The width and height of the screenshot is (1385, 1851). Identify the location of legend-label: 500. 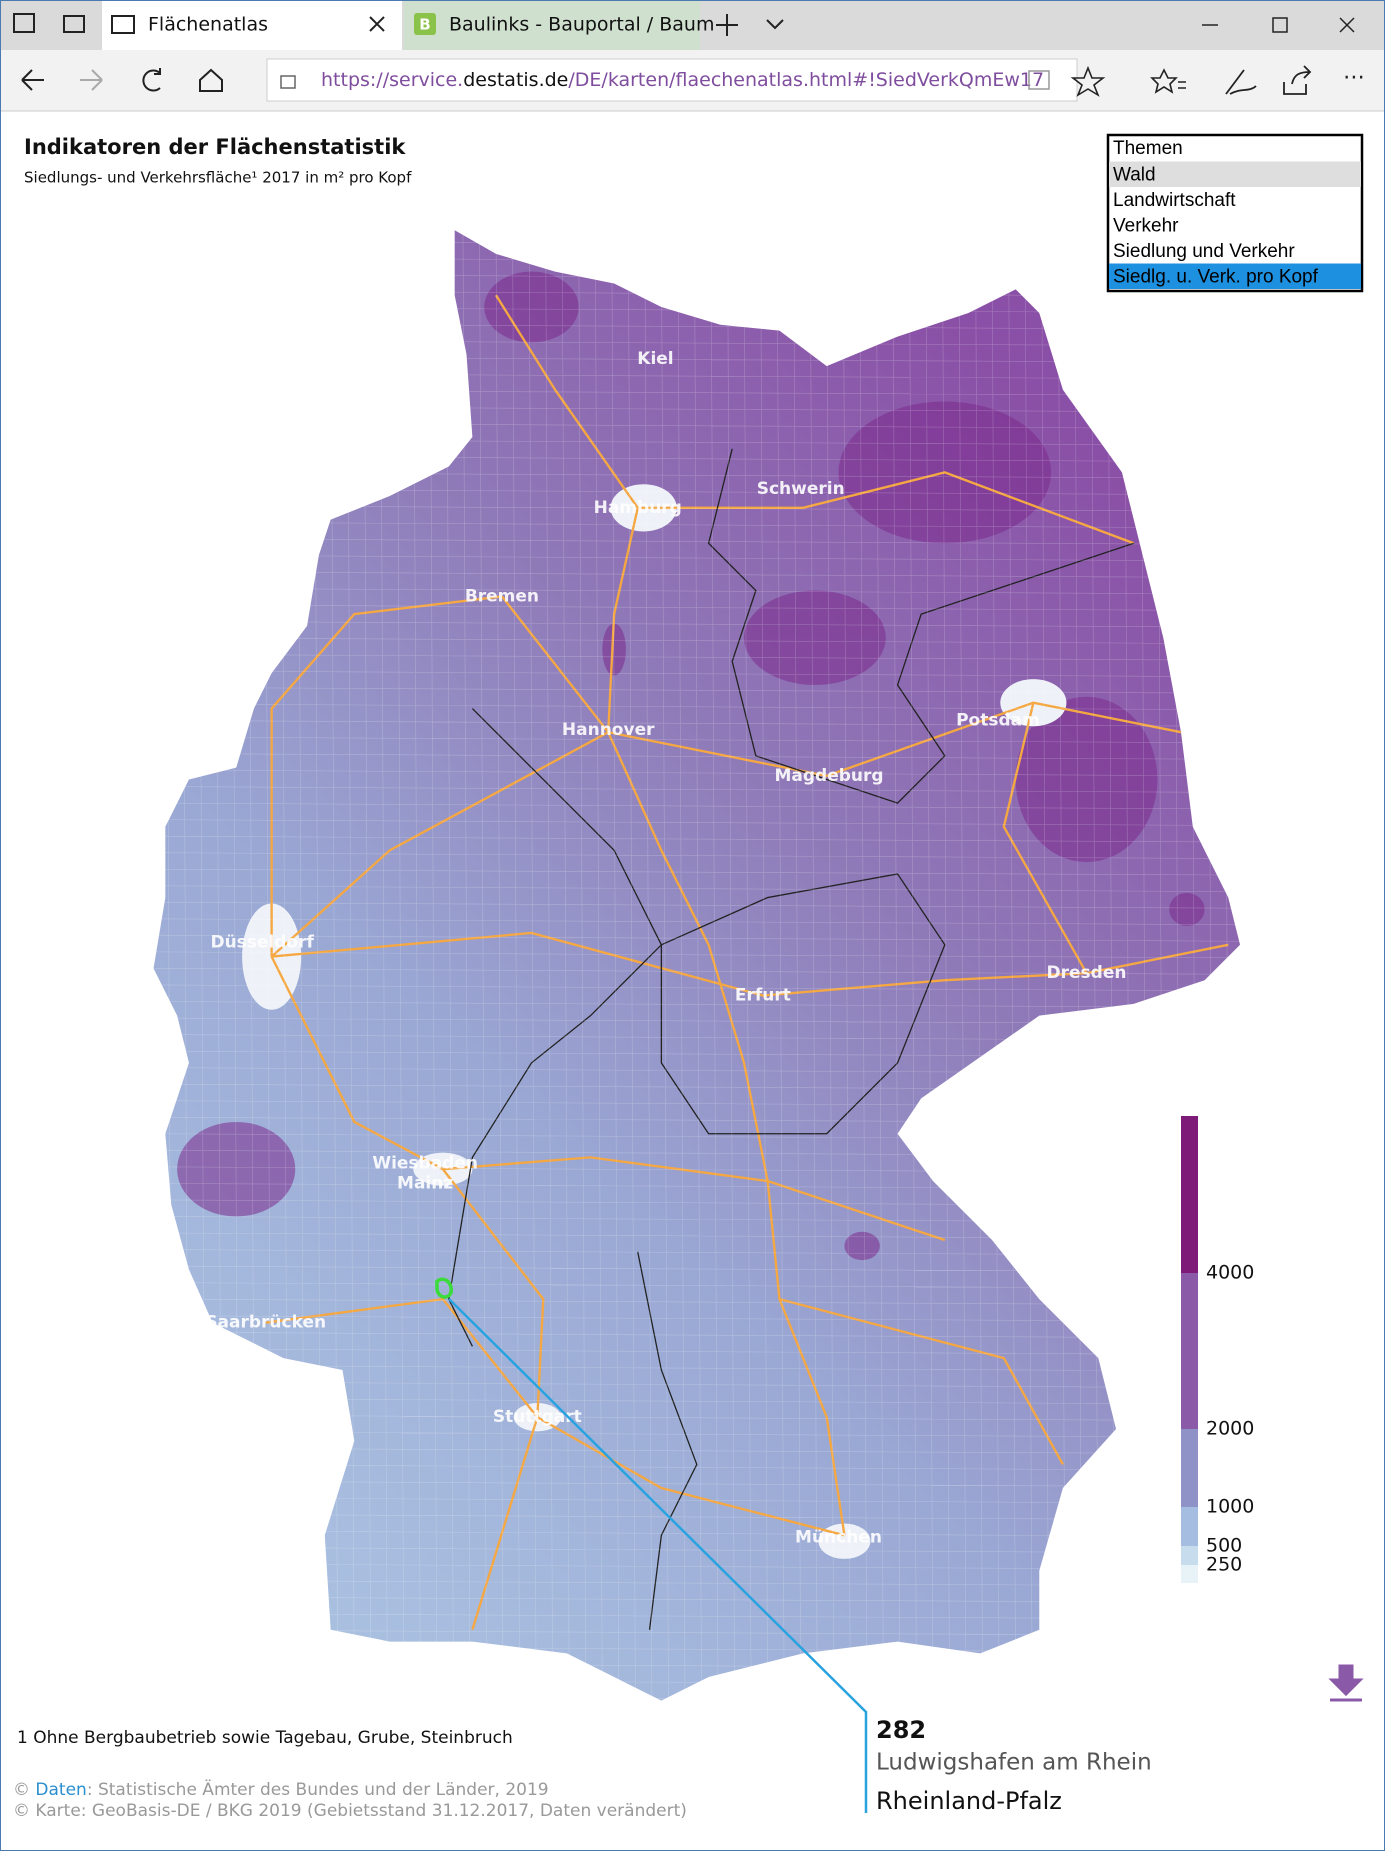
(1224, 1546).